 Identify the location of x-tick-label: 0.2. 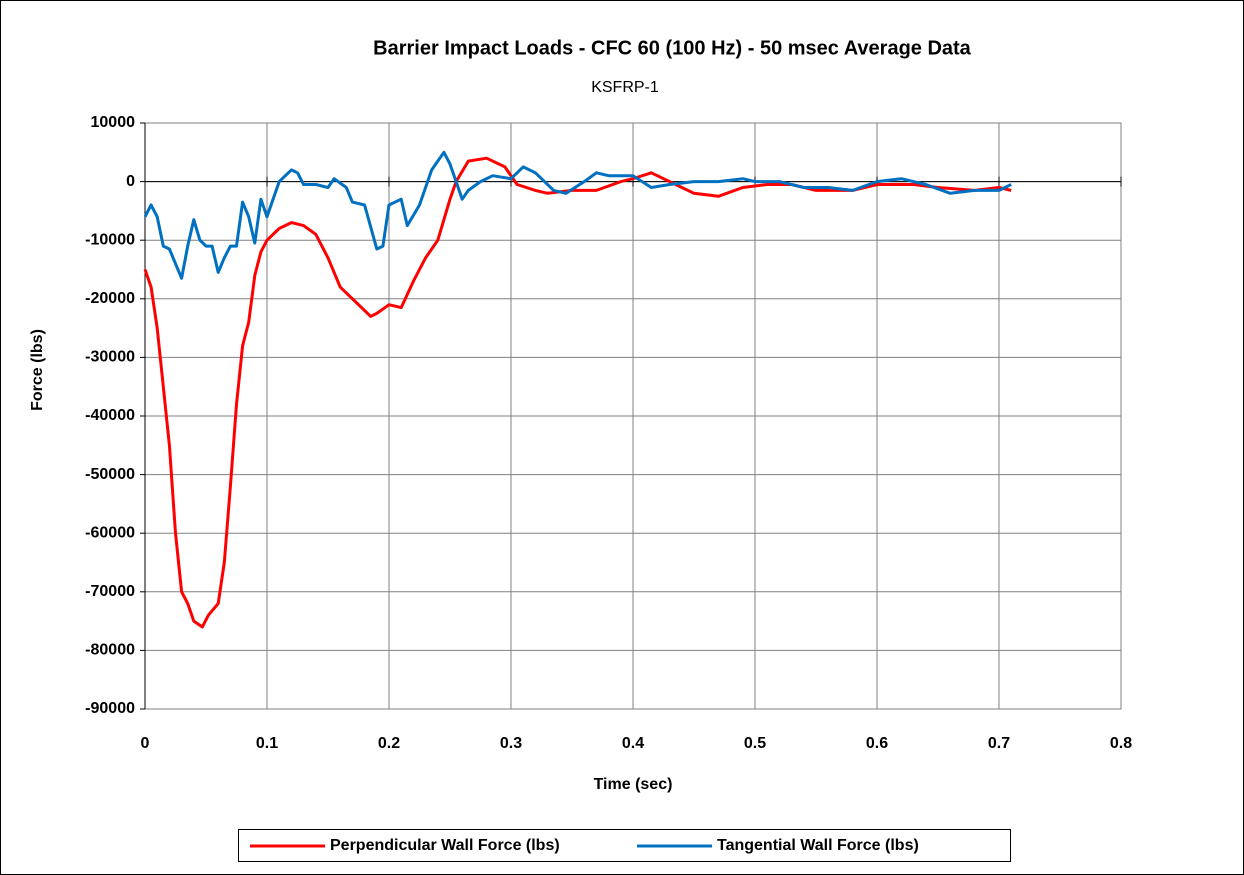
(389, 743).